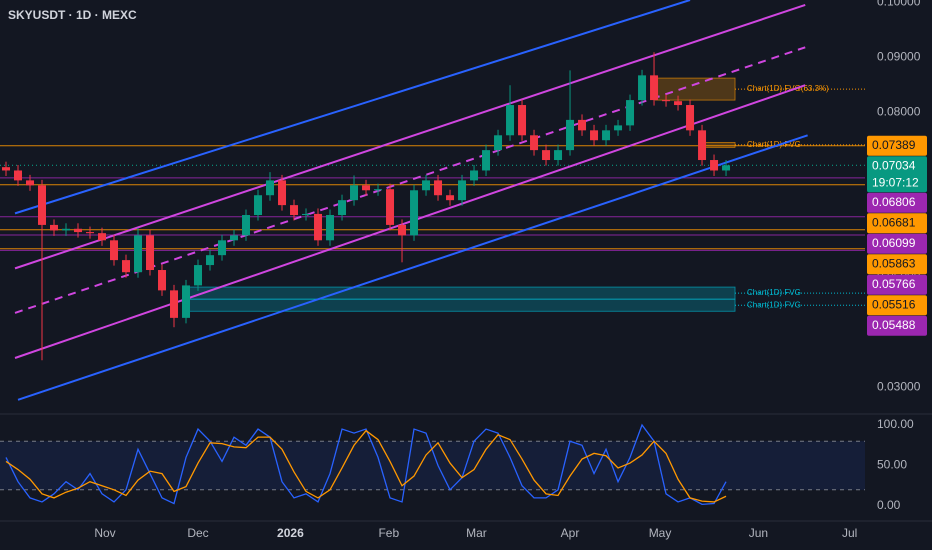  What do you see at coordinates (894, 263) in the screenshot?
I see `price-label: 0.05863` at bounding box center [894, 263].